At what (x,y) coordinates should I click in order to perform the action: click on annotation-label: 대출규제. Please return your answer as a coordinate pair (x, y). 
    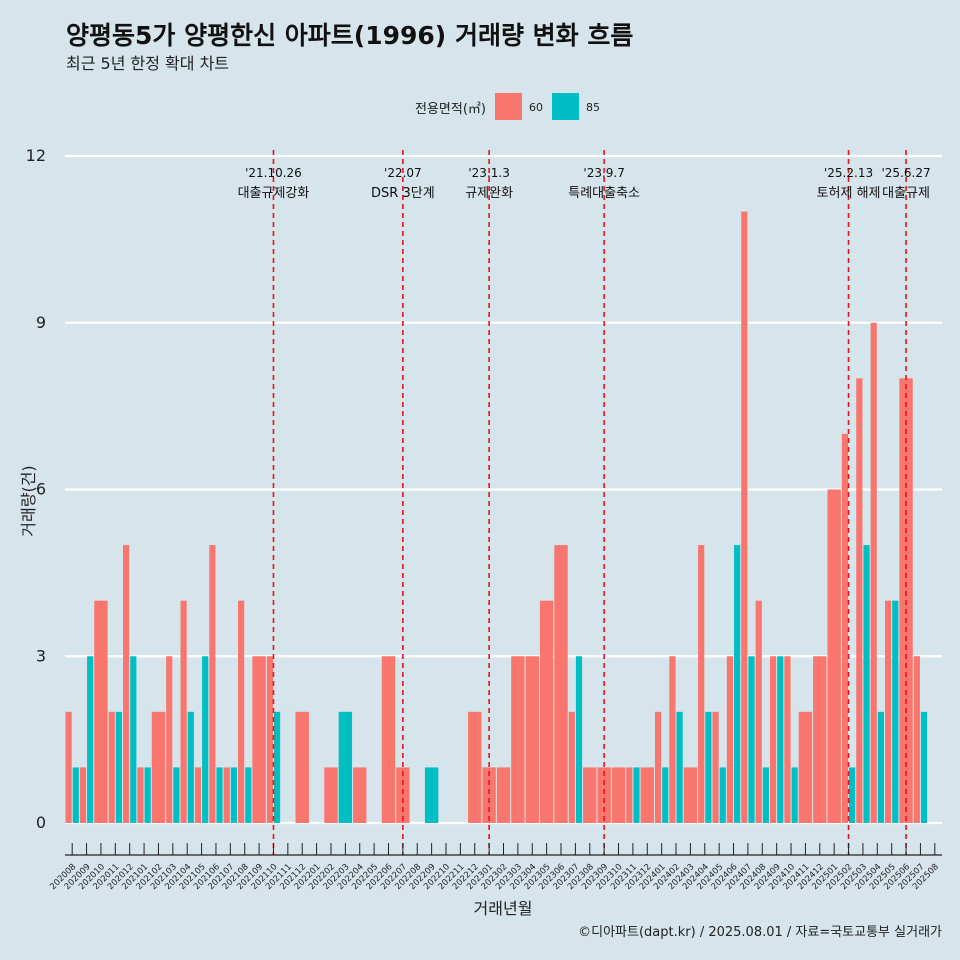
    Looking at the image, I should click on (906, 193).